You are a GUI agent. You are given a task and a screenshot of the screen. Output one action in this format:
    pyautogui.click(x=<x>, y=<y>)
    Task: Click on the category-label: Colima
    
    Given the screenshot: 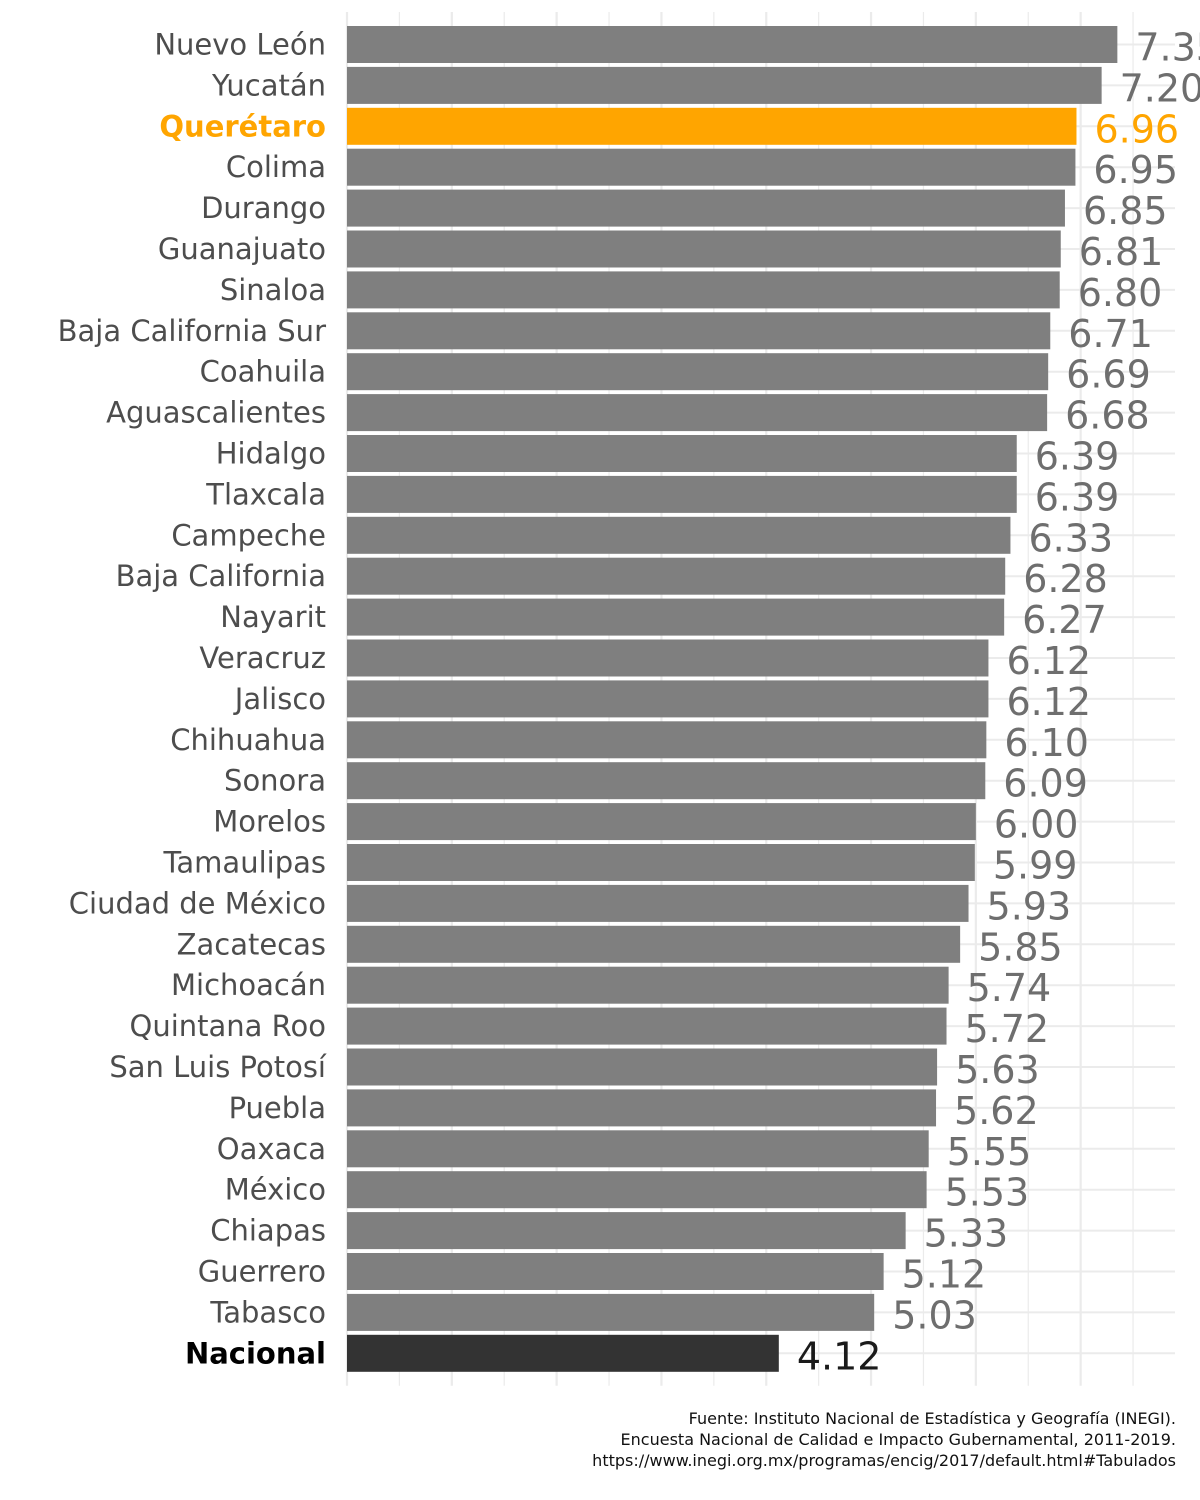 What is the action you would take?
    pyautogui.click(x=276, y=167)
    